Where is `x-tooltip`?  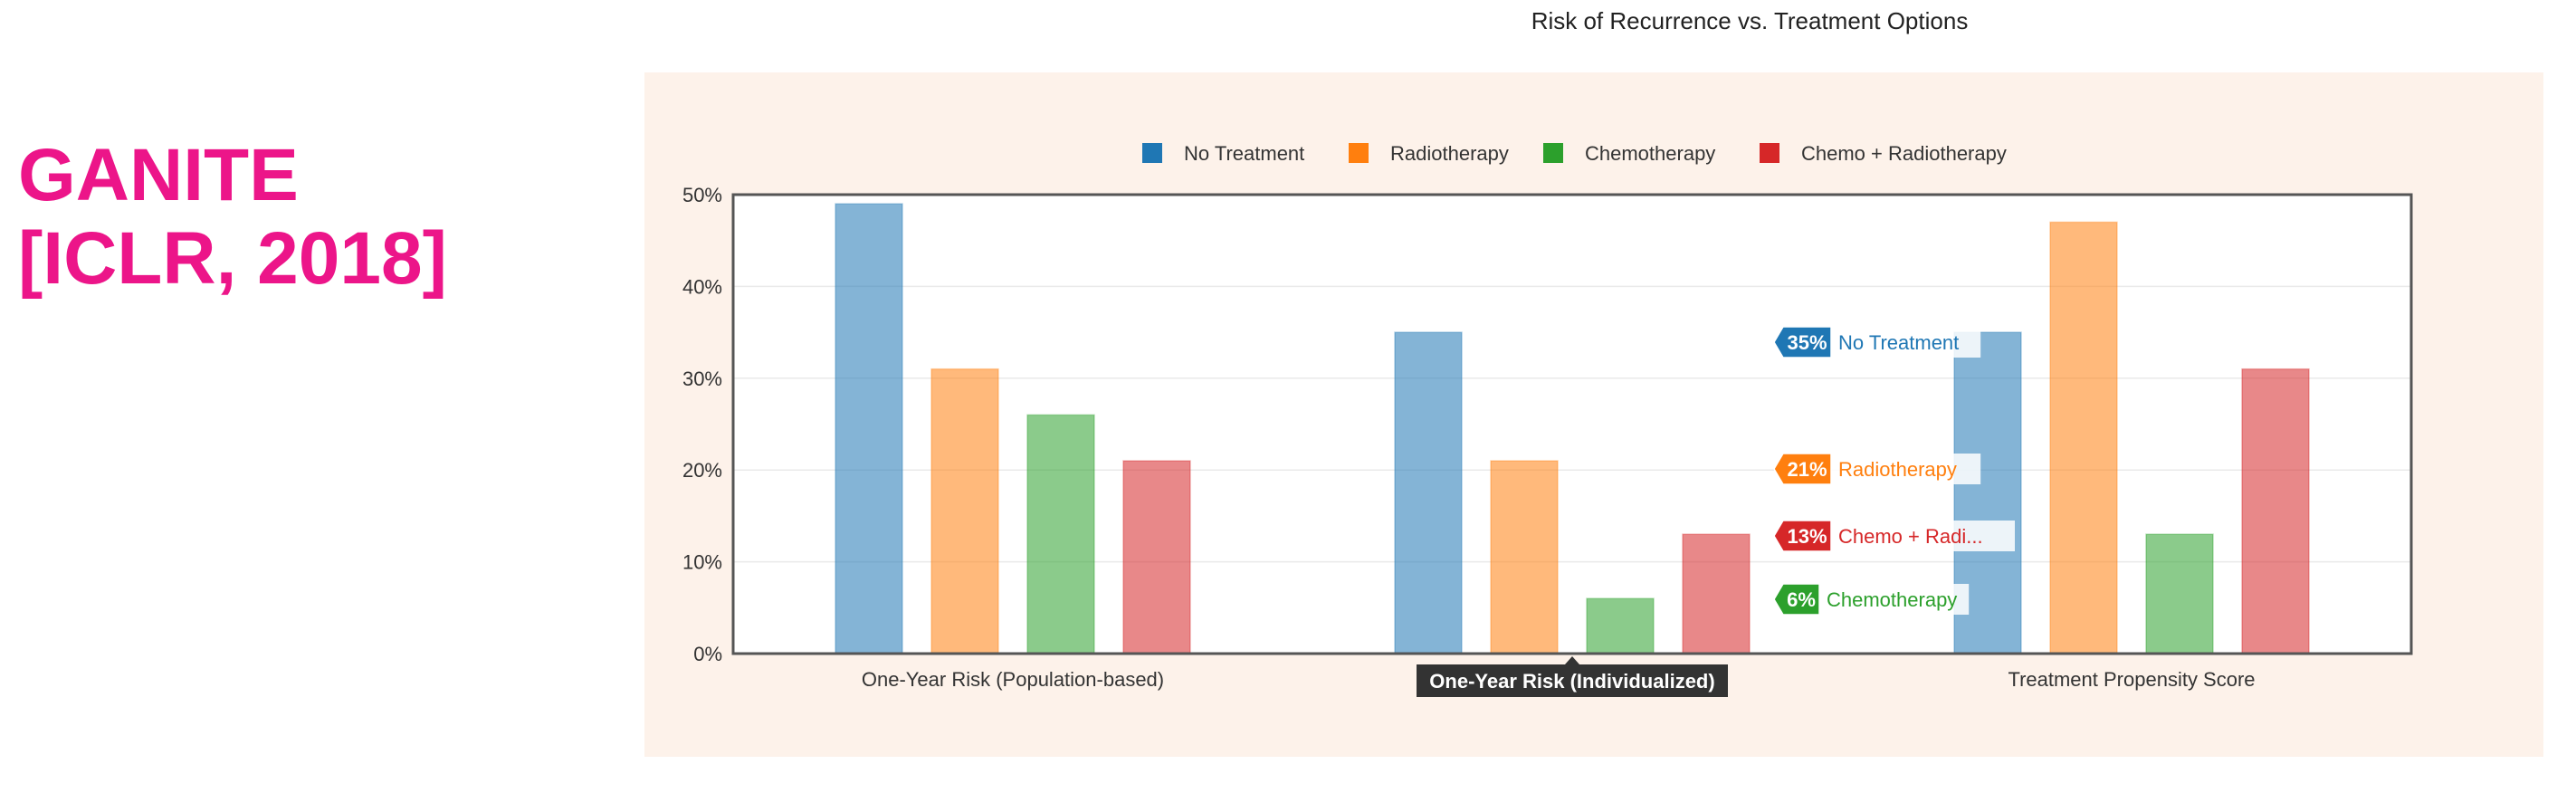
x-tooltip is located at coordinates (1572, 680).